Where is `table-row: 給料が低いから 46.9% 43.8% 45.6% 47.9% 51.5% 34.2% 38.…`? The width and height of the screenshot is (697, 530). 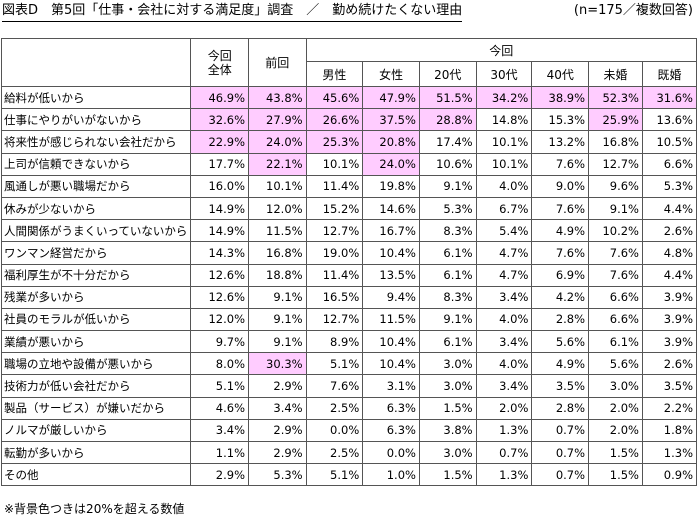 table-row: 給料が低いから 46.9% 43.8% 45.6% 47.9% 51.5% 34.2% 38.… is located at coordinates (348, 97).